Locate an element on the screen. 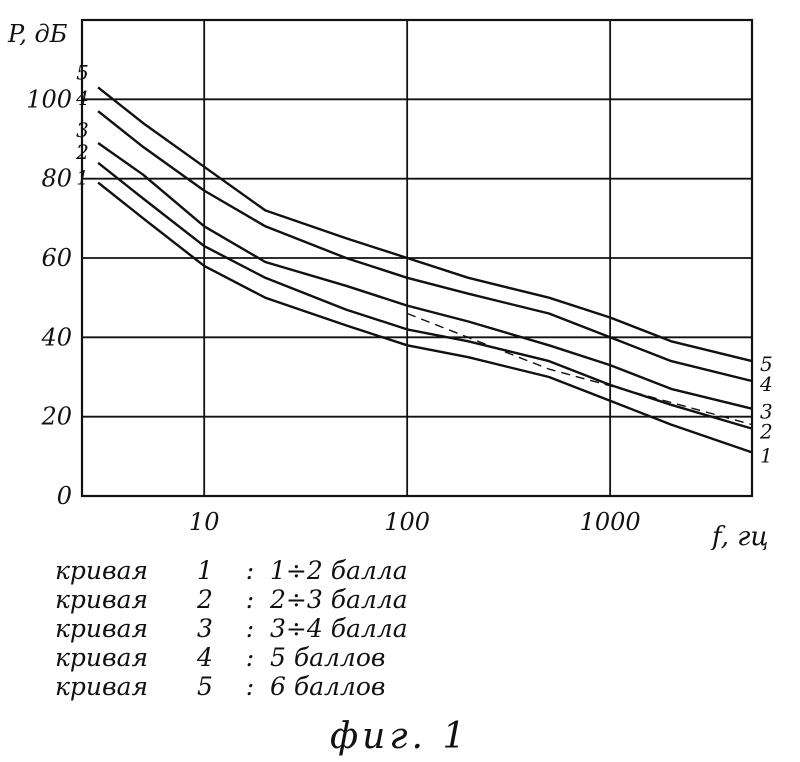 The height and width of the screenshot is (762, 800). legend-description: 2÷3 балла is located at coordinates (339, 599).